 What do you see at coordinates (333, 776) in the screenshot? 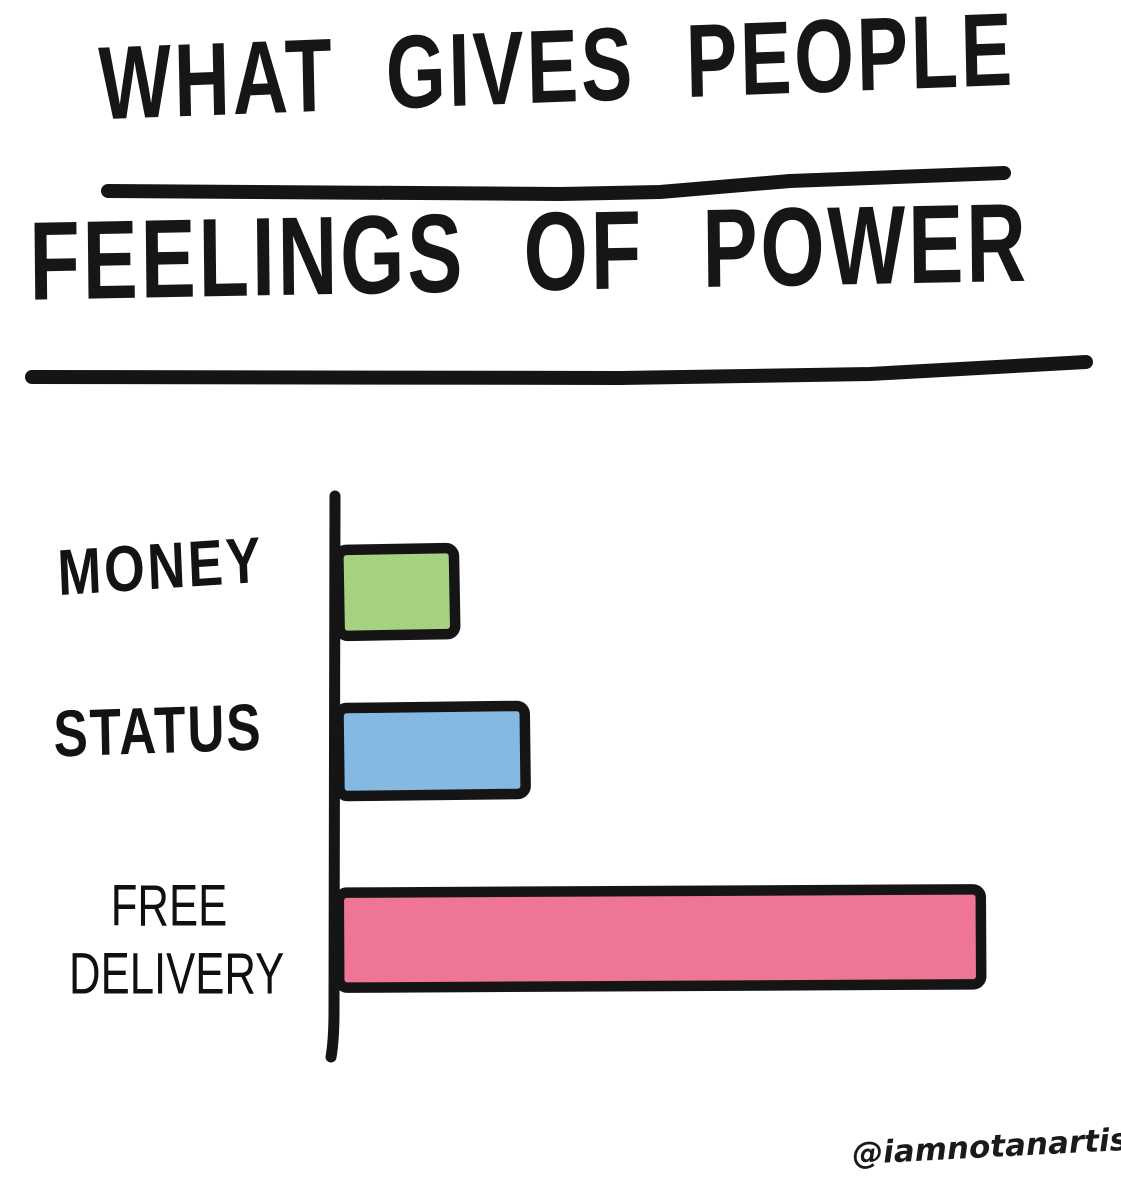
I see `y-axis-line` at bounding box center [333, 776].